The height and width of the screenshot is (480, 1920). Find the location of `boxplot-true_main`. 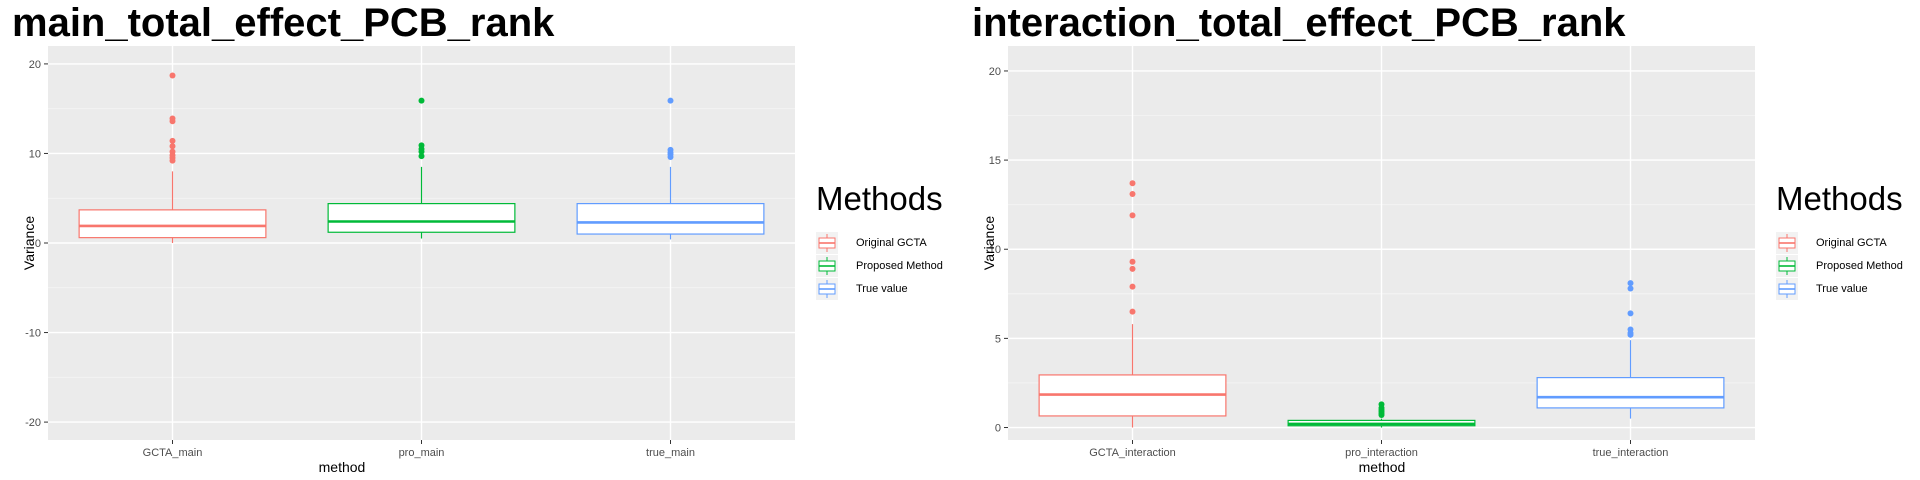

boxplot-true_main is located at coordinates (670, 168).